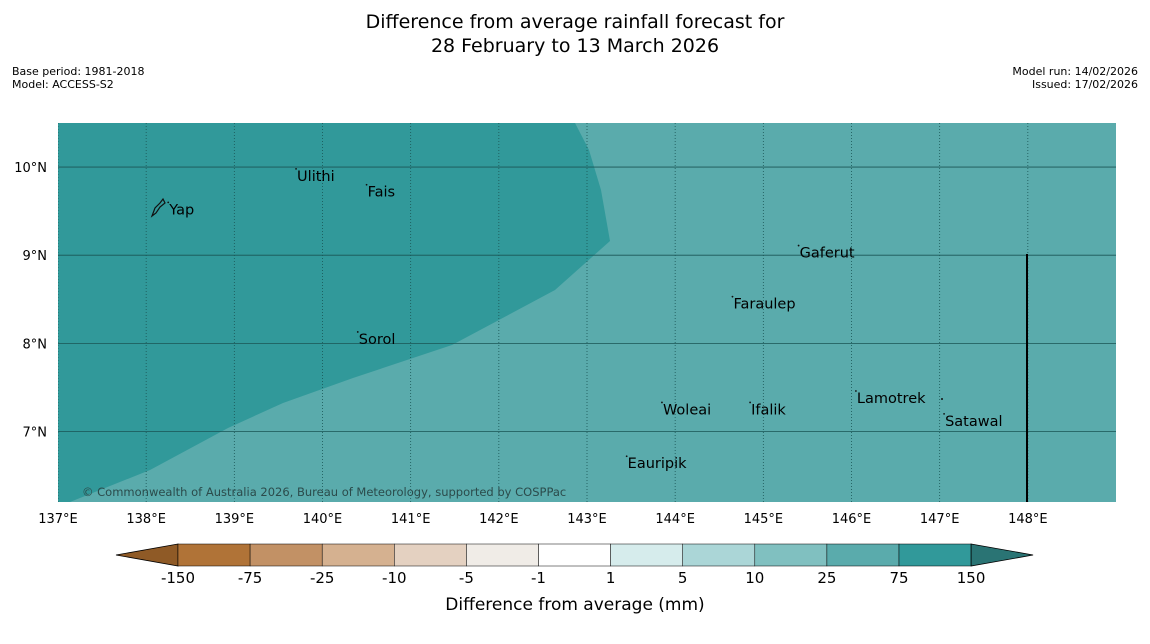 This screenshot has height=644, width=1150. I want to click on place-label-woleai: Woleai, so click(687, 410).